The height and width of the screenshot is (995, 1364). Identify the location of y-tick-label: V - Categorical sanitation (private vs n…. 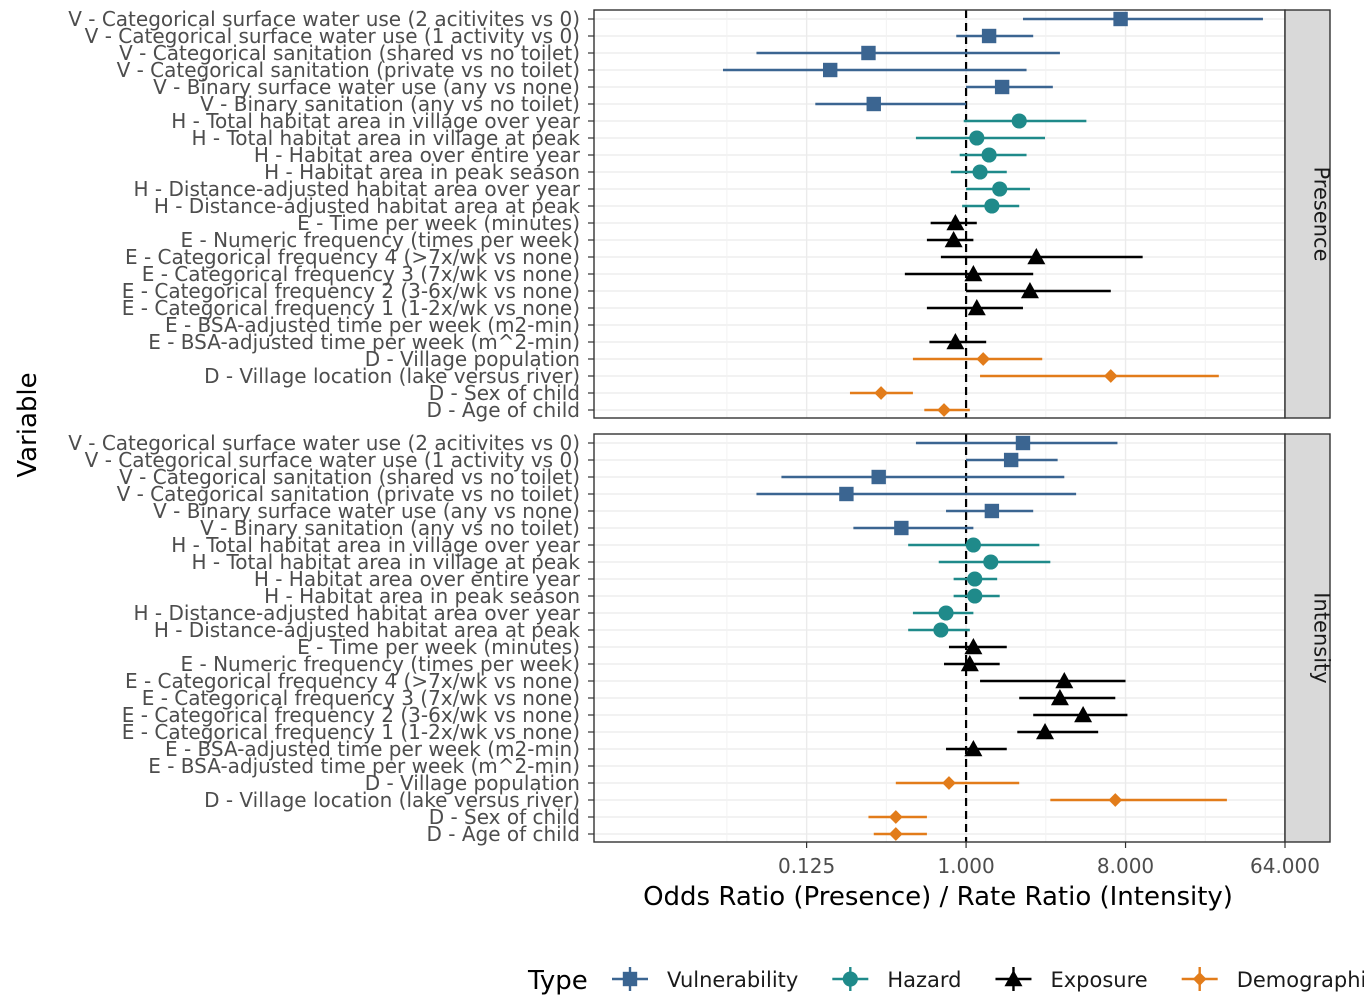
(348, 70).